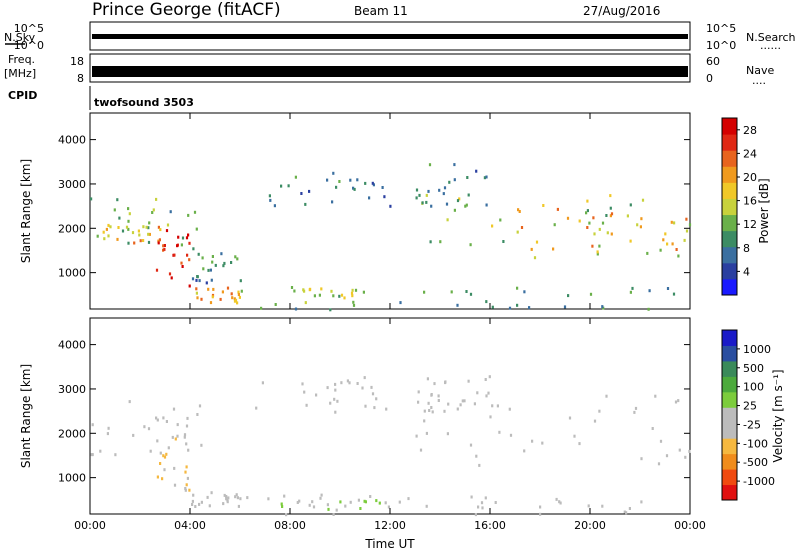 Image resolution: width=800 pixels, height=554 pixels. I want to click on power-y-axis-label: Slant Range [km], so click(26, 211).